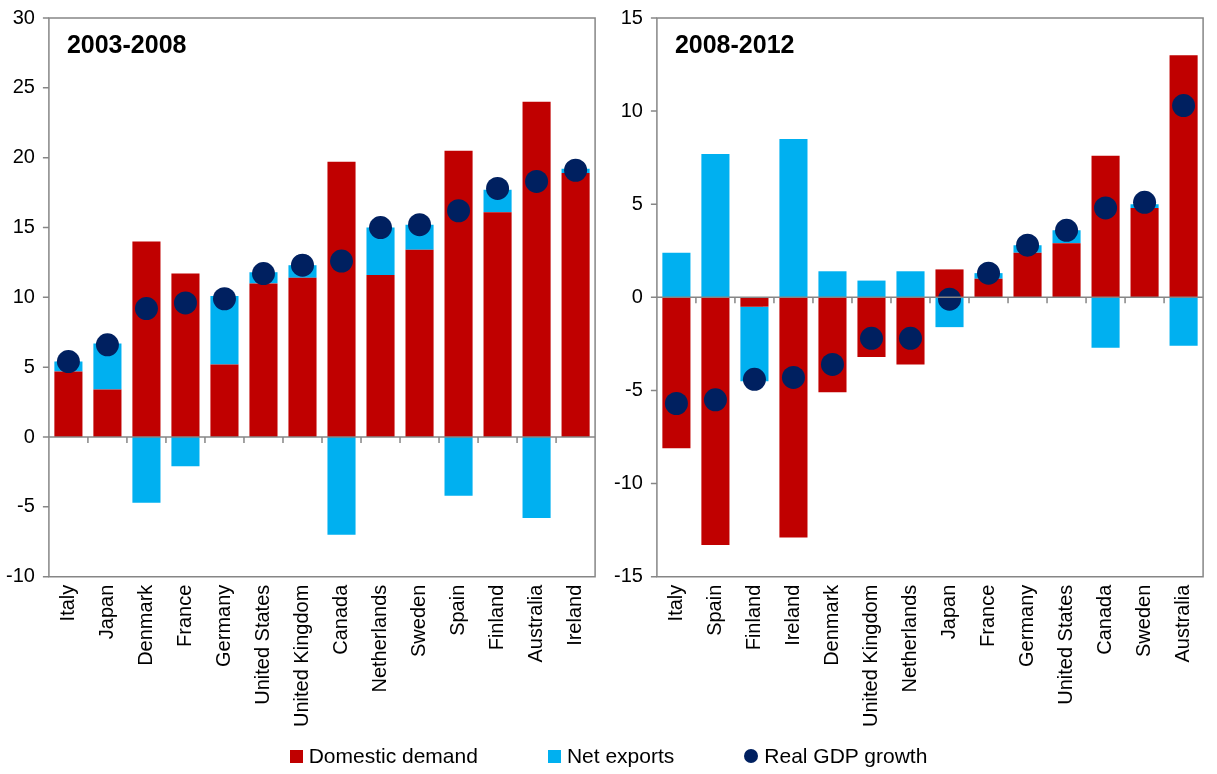 Image resolution: width=1217 pixels, height=774 pixels. Describe the element at coordinates (620, 756) in the screenshot. I see `legend-label: Net exports` at that location.